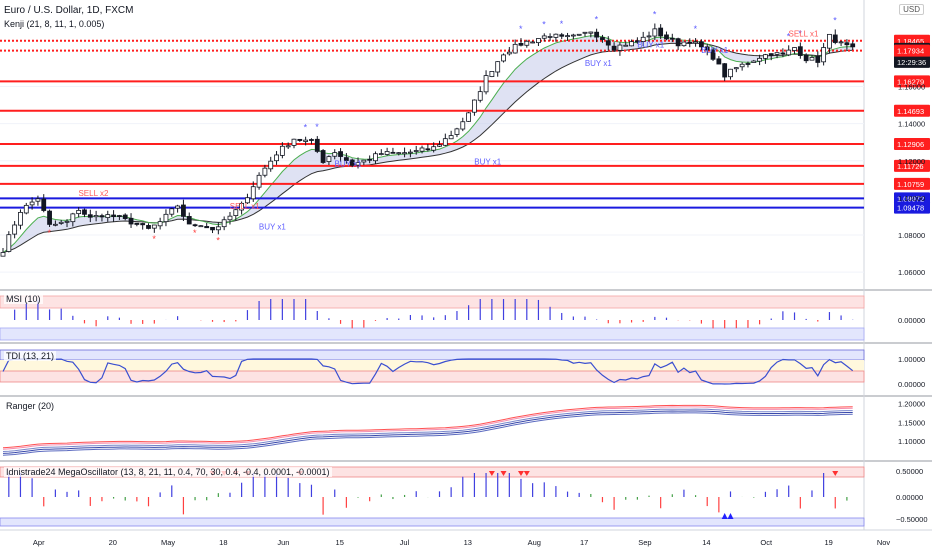 The height and width of the screenshot is (550, 932). Describe the element at coordinates (30, 406) in the screenshot. I see `ranger-pane-label: Ranger (20)` at that location.